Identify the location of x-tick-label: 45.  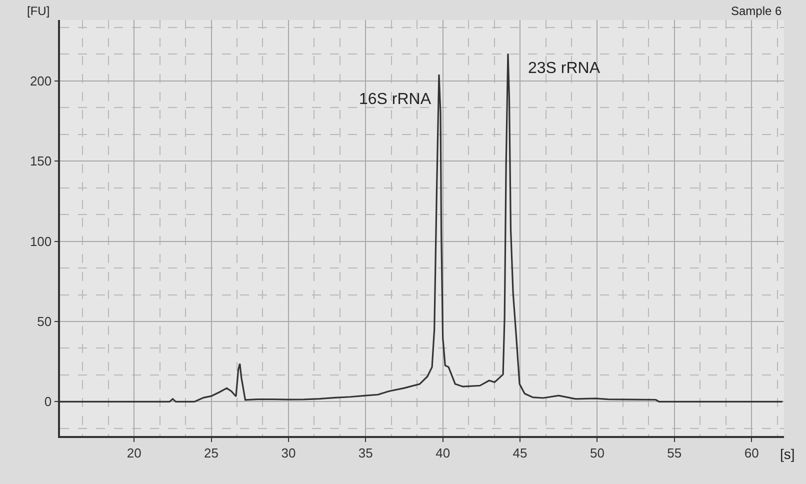
(520, 452).